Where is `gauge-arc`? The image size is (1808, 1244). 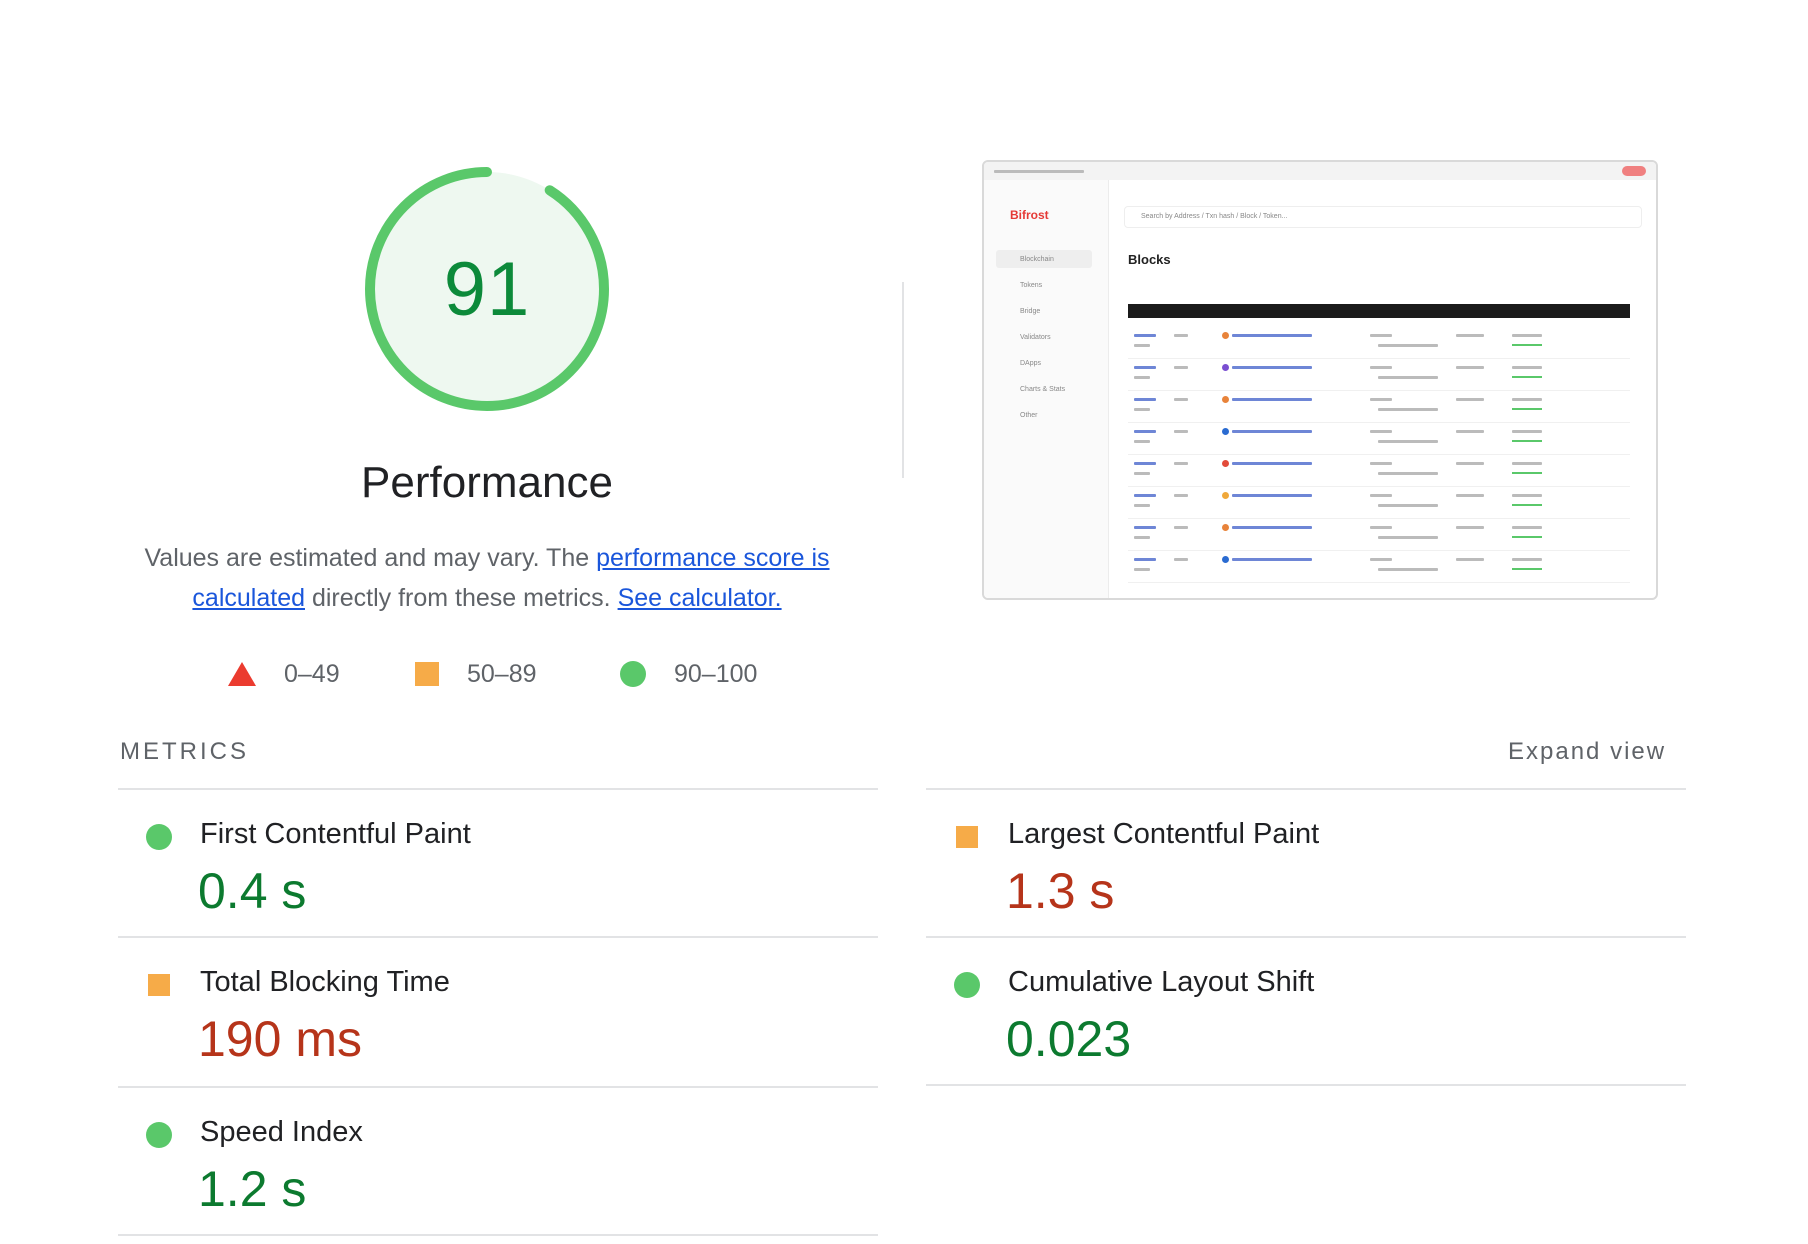 gauge-arc is located at coordinates (487, 289).